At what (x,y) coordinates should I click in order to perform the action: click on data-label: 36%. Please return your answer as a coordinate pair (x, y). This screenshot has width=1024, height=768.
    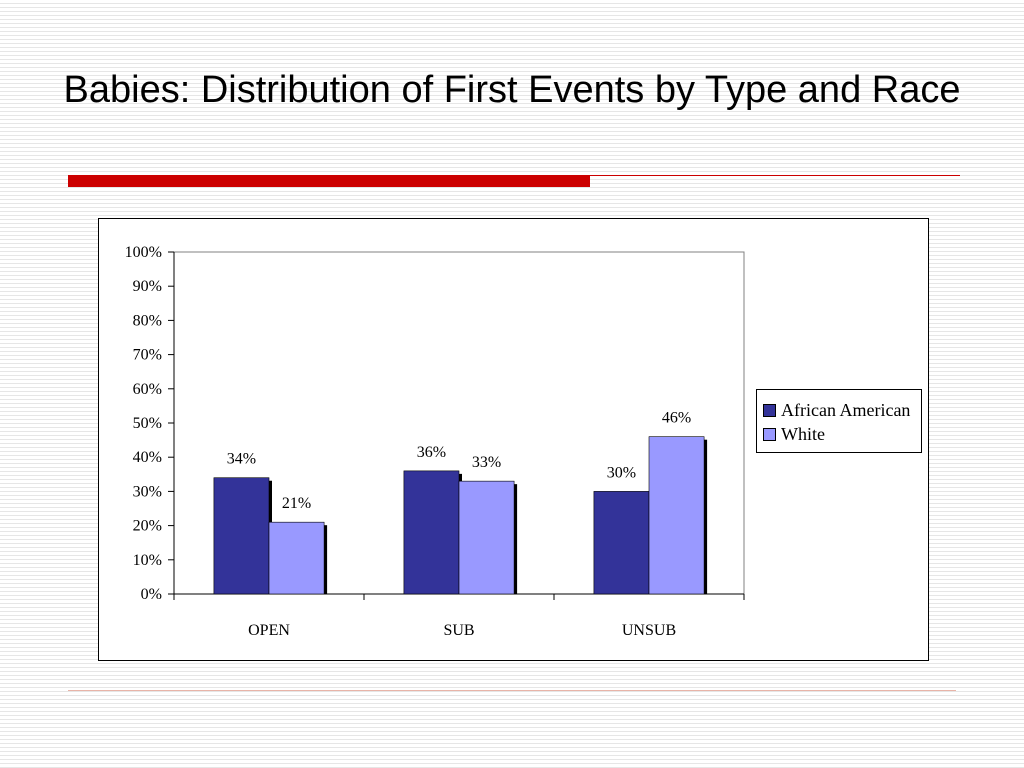
    Looking at the image, I should click on (431, 452).